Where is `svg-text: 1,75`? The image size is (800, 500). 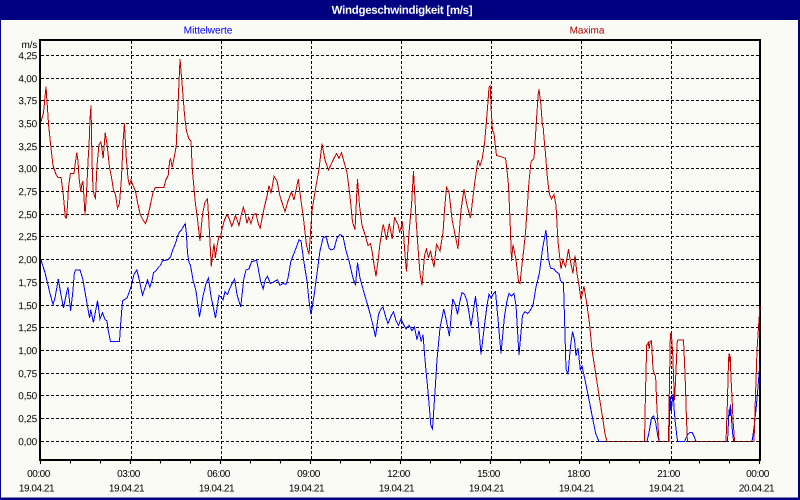 svg-text: 1,75 is located at coordinates (27, 283).